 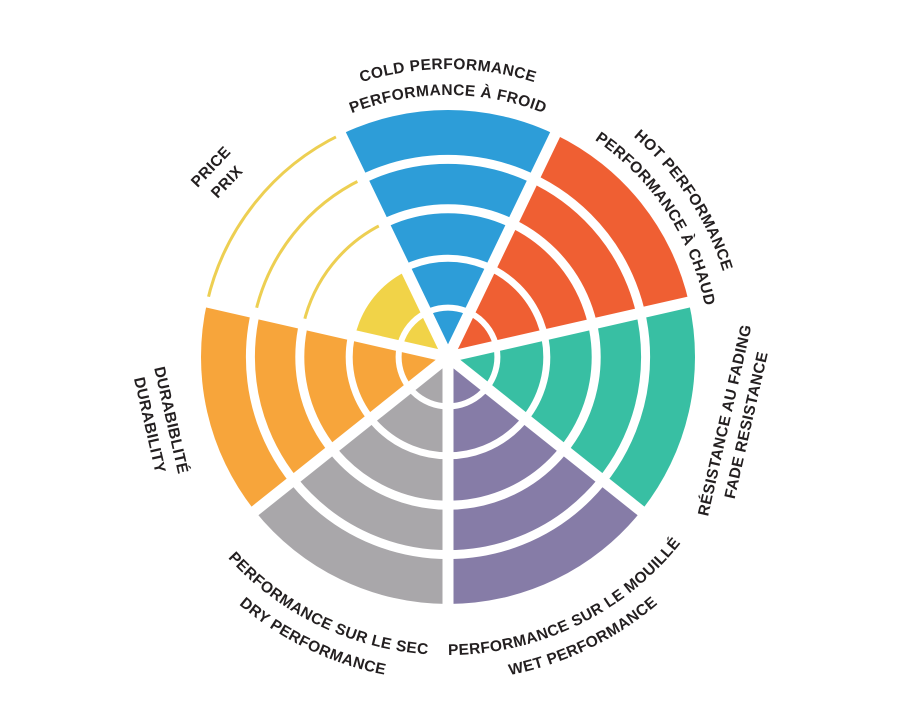 I want to click on sector-durability-wedge, so click(x=324, y=406).